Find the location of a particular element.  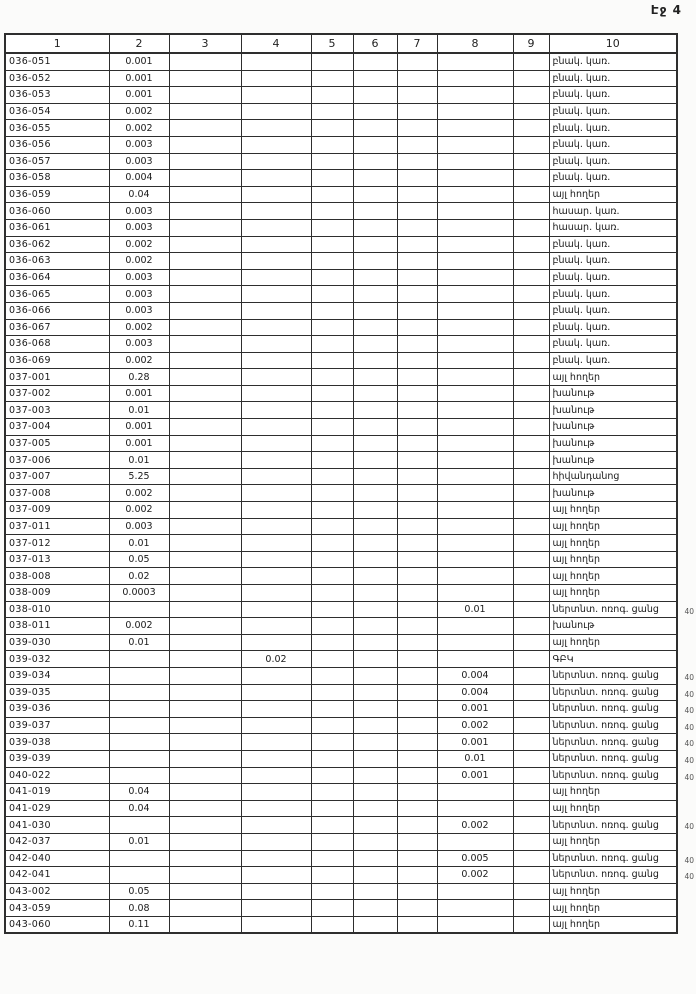

parcel-code-cell: 036-055 is located at coordinates (57, 128).